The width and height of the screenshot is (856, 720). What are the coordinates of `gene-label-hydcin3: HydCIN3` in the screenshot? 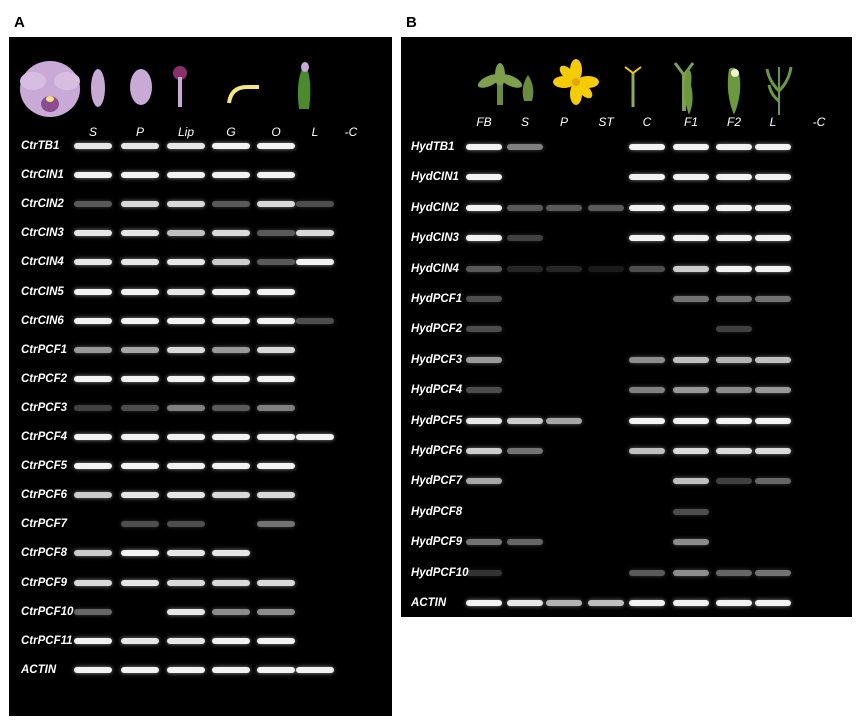 It's located at (435, 238).